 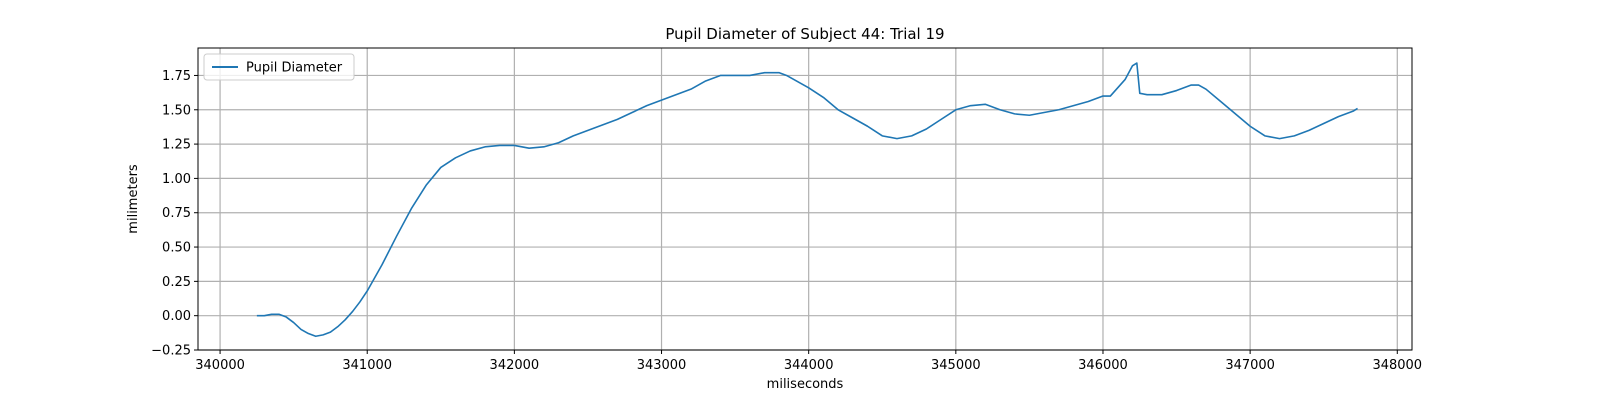 I want to click on y-tick-label: 0.75, so click(x=176, y=213).